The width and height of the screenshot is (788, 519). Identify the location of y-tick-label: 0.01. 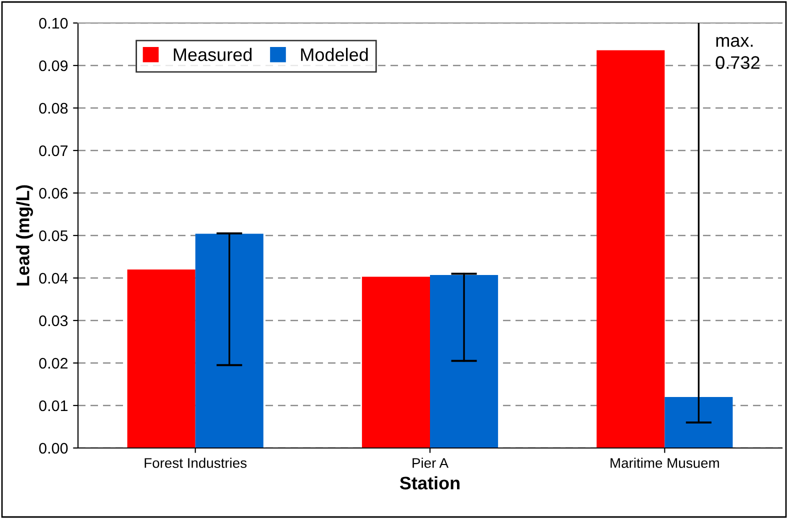
(53, 406).